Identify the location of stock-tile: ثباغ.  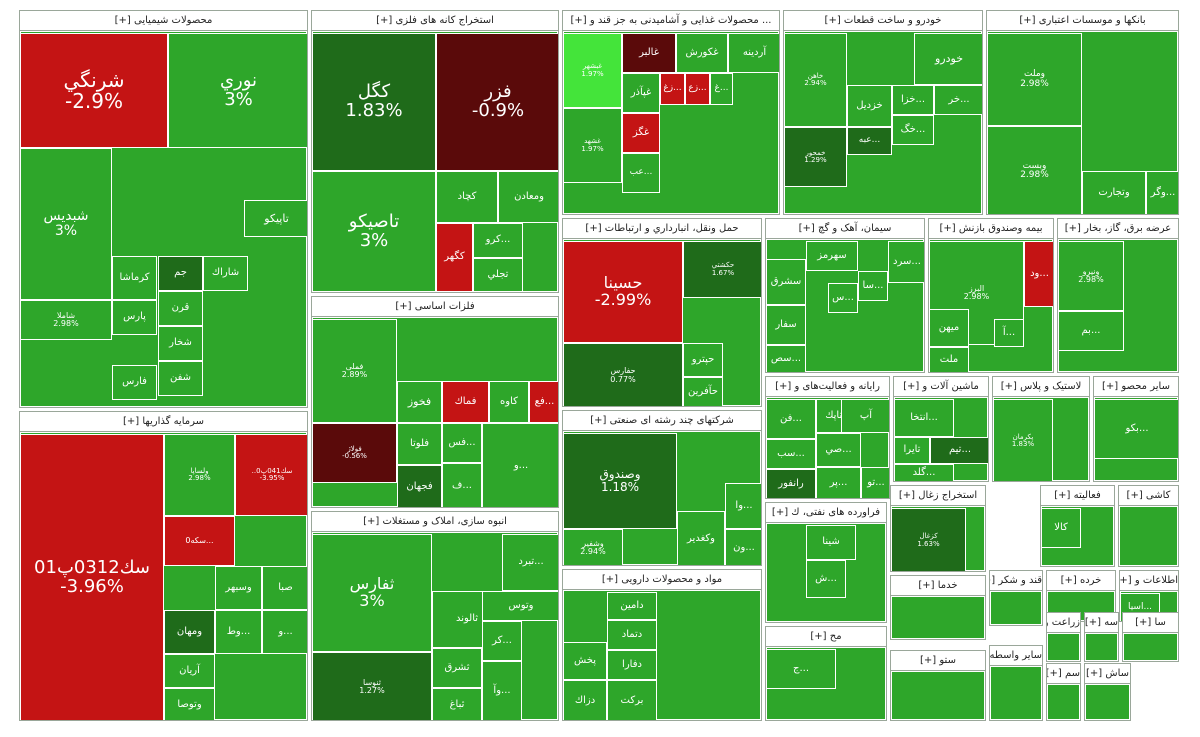
(457, 704).